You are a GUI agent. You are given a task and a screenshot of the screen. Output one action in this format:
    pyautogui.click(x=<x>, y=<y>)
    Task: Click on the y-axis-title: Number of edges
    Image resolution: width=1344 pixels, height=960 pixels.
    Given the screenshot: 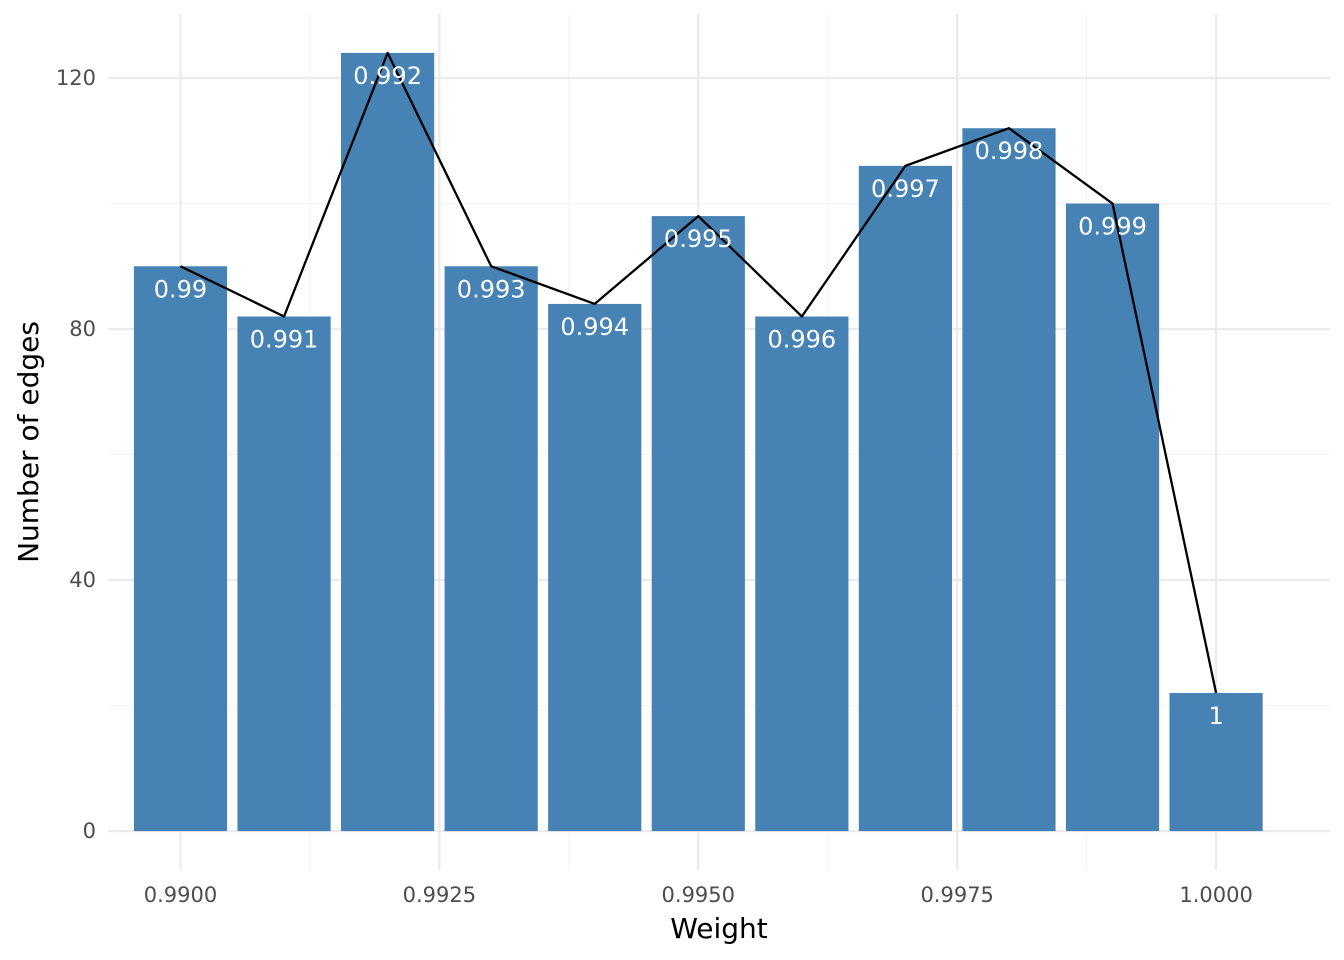 What is the action you would take?
    pyautogui.click(x=28, y=442)
    